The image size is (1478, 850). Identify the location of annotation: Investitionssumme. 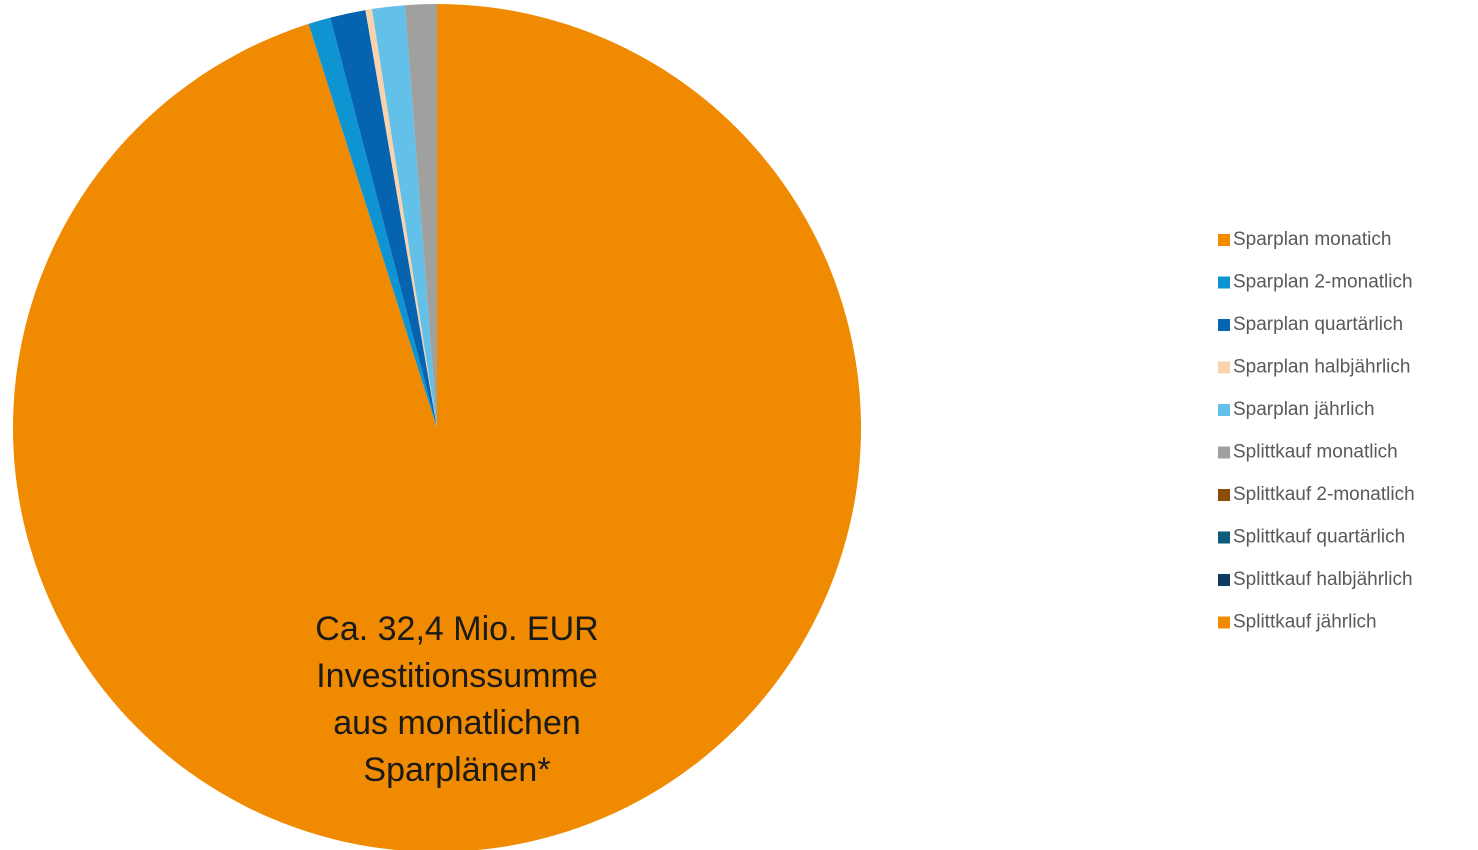
(457, 676).